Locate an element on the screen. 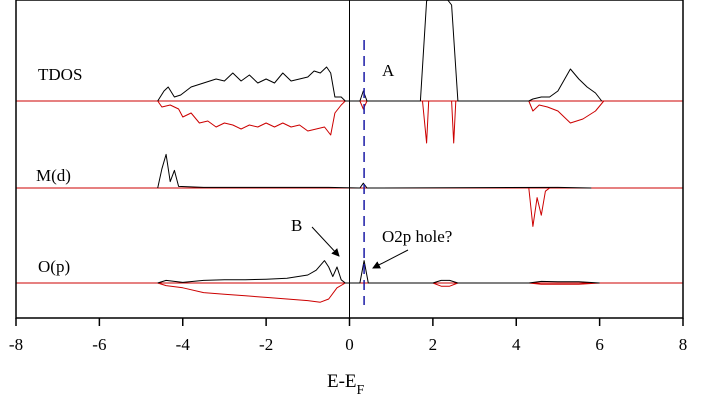 This screenshot has height=405, width=702. x-tick-label: -6 is located at coordinates (99, 344).